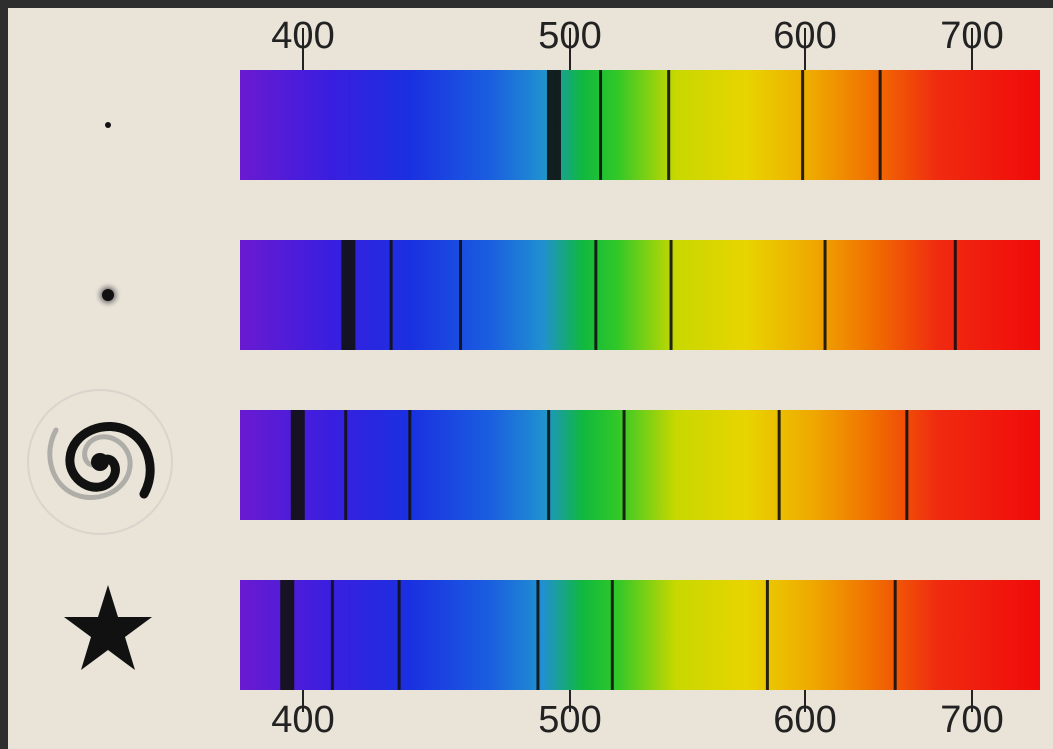 This screenshot has width=1053, height=749. I want to click on spiral-galaxy-icon, so click(100, 462).